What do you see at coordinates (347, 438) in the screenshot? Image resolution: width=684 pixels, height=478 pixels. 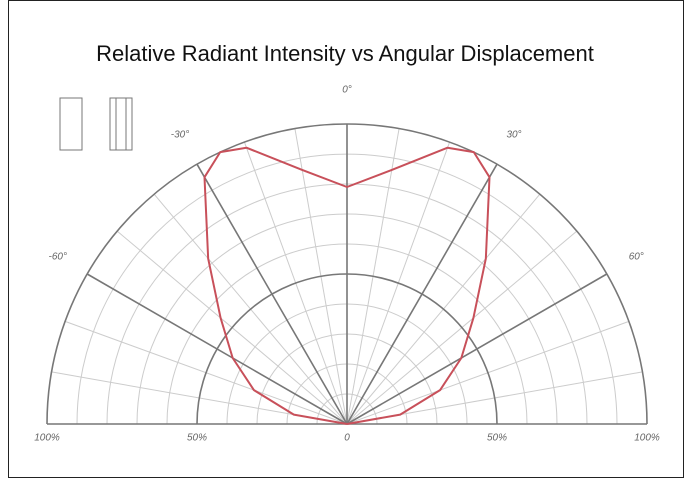 I see `r-tick-label: 0` at bounding box center [347, 438].